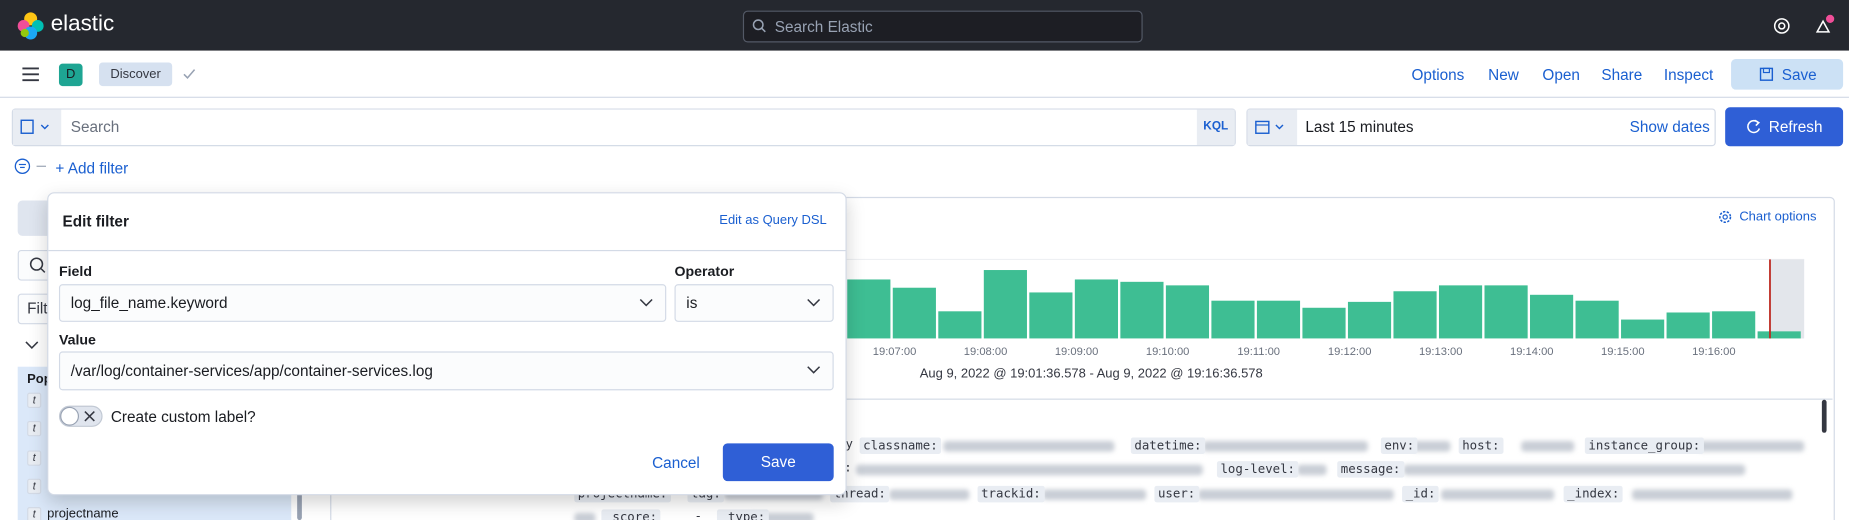  Describe the element at coordinates (742, 514) in the screenshot. I see `field-key: _type:` at that location.